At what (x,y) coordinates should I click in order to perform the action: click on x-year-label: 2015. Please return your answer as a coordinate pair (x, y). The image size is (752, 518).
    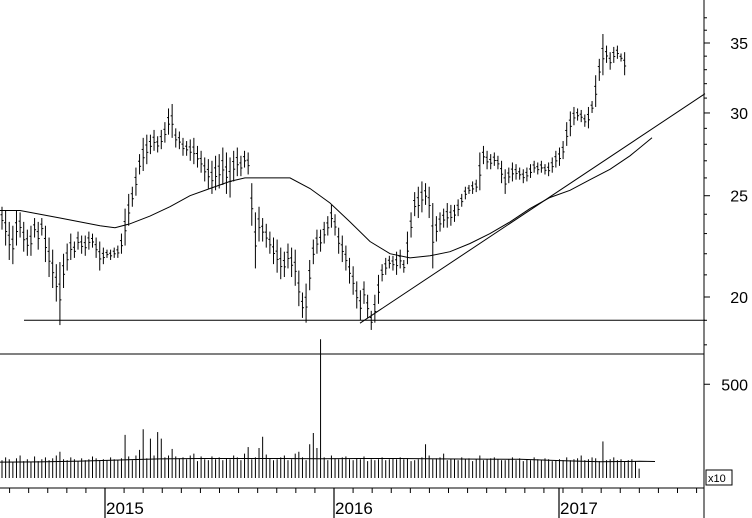
    Looking at the image, I should click on (125, 508).